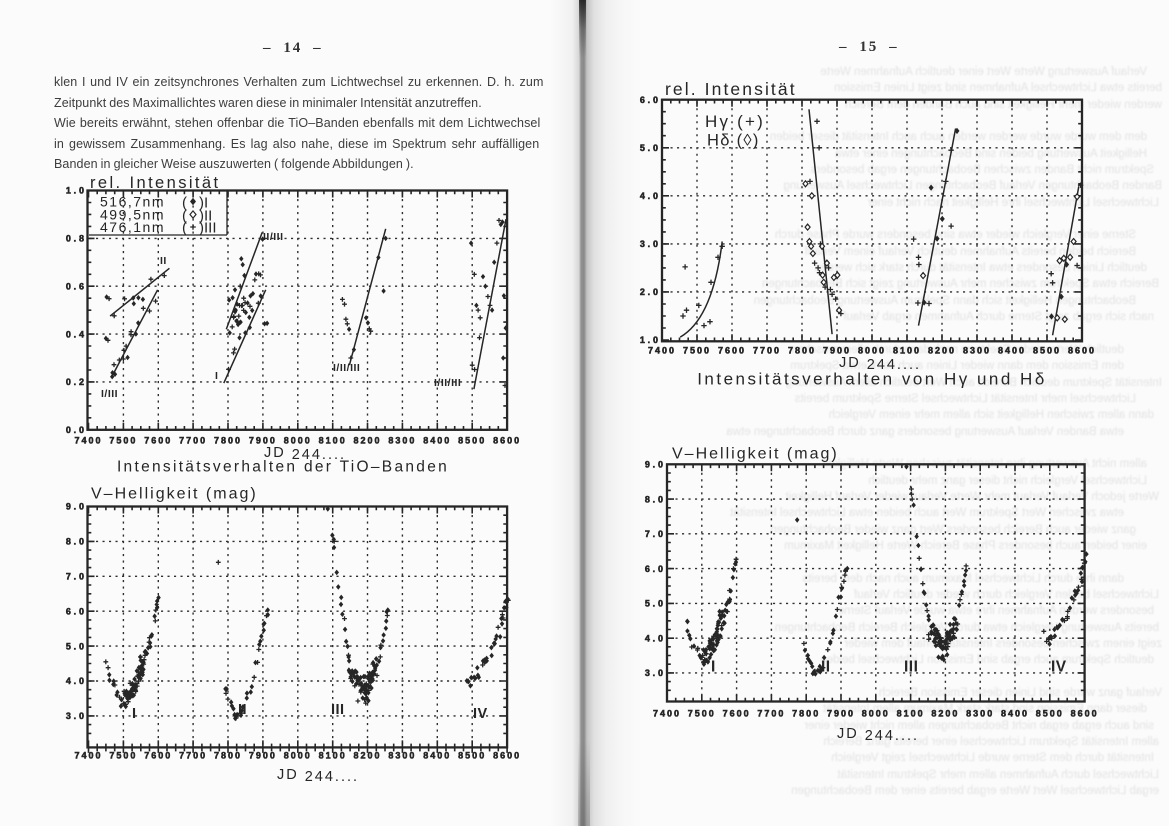 The height and width of the screenshot is (826, 1169). Describe the element at coordinates (735, 121) in the screenshot. I see `svg-text: Hγ (+)` at that location.